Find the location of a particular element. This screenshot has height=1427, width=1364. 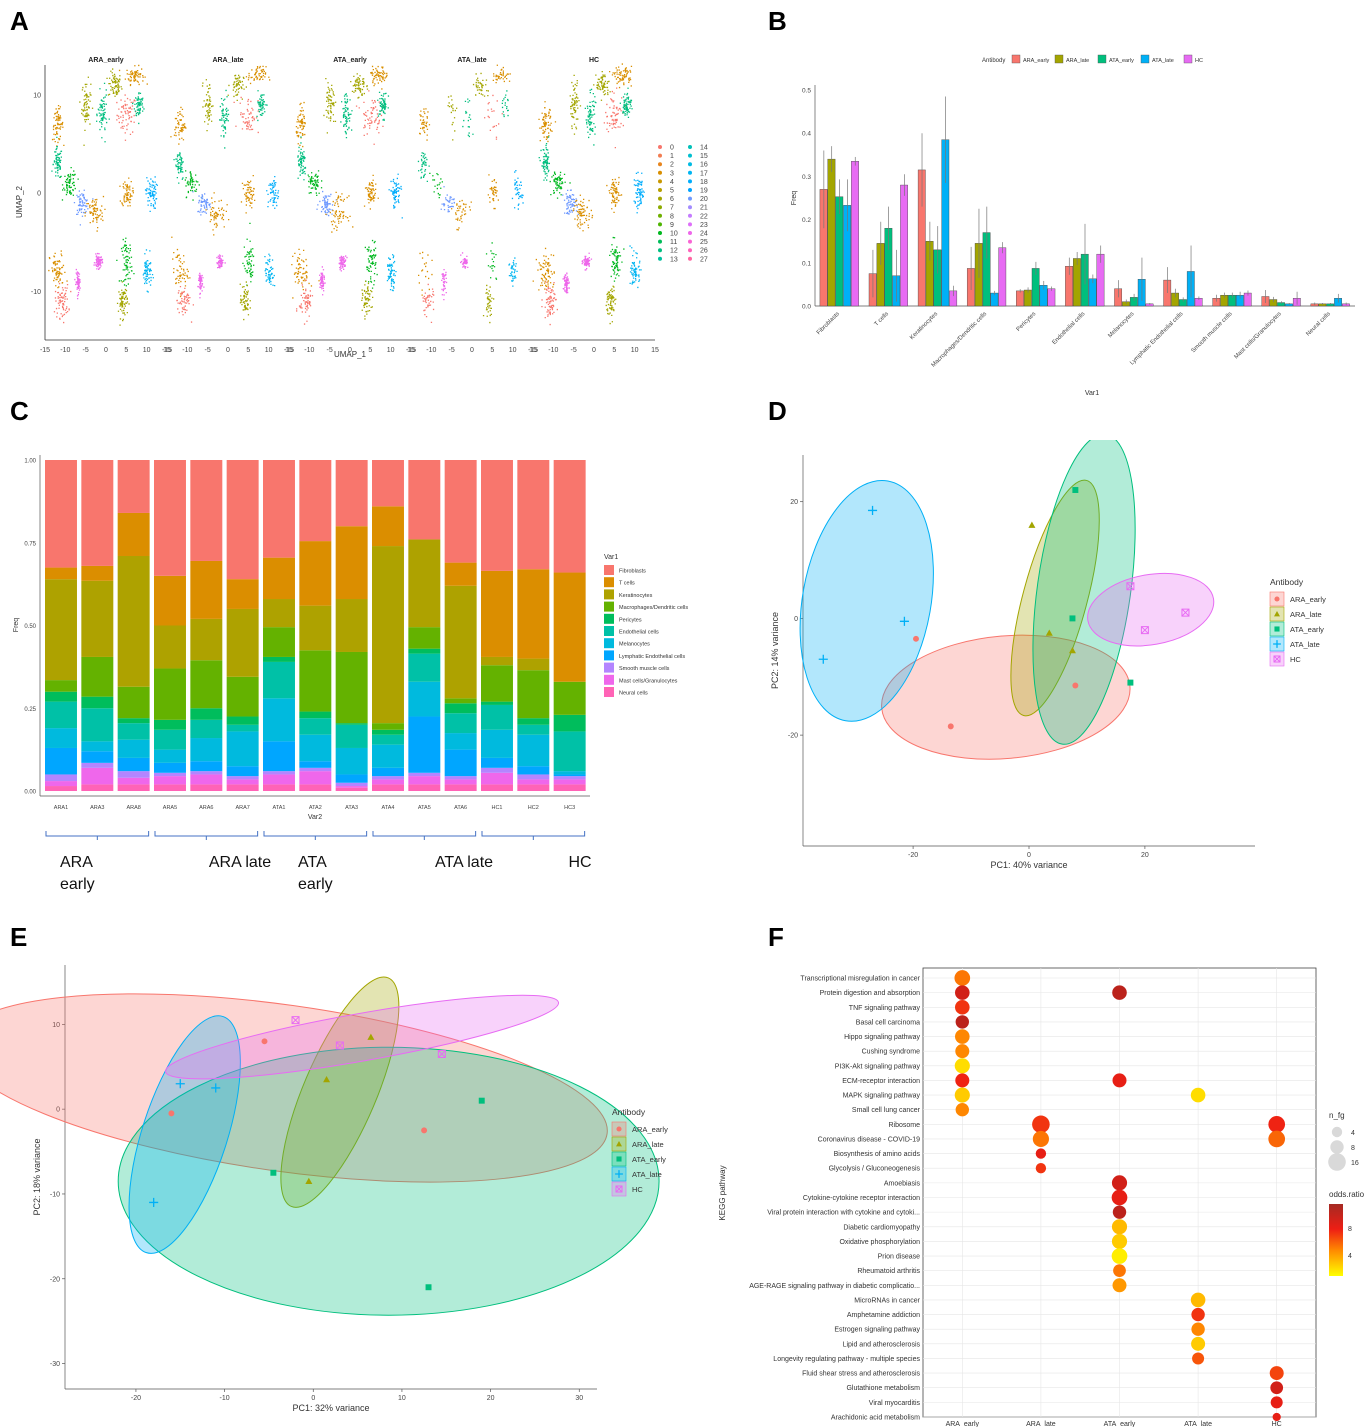

legend-label: Fibroblasts is located at coordinates (632, 572).